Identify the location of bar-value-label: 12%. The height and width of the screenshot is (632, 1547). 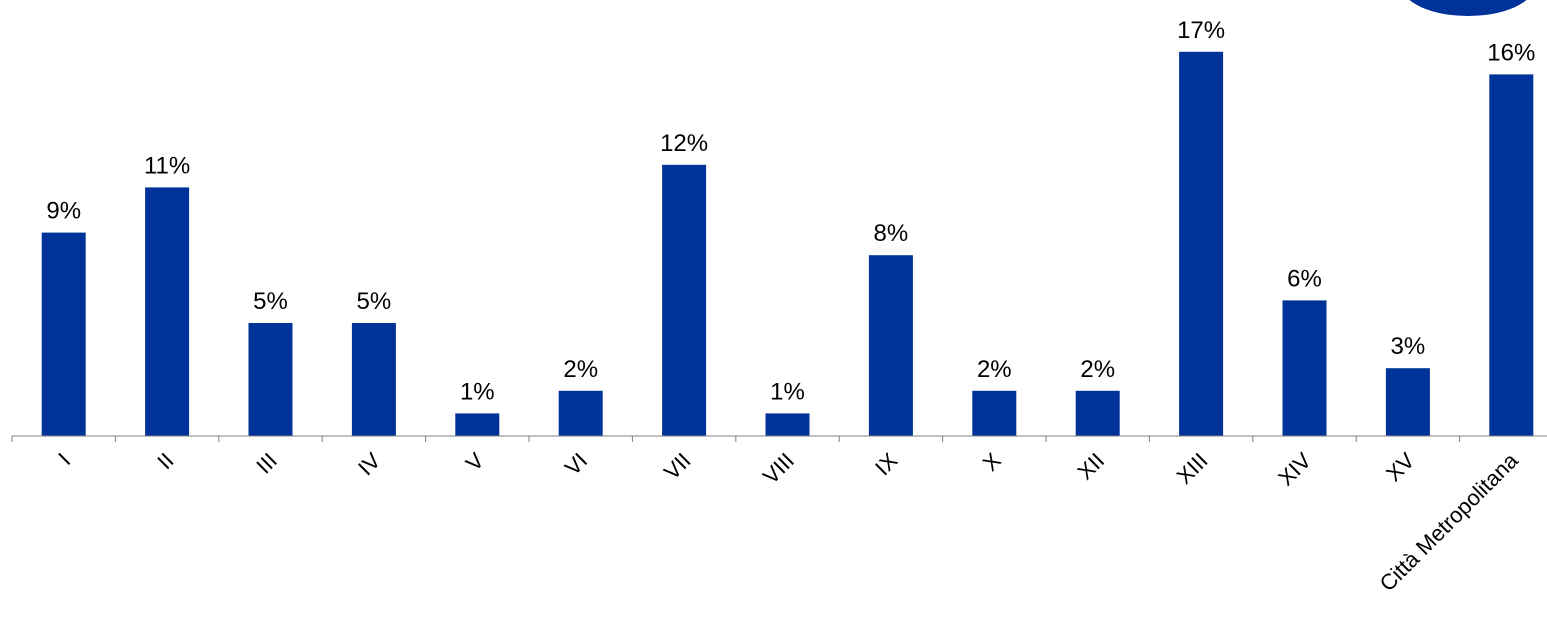
(684, 143).